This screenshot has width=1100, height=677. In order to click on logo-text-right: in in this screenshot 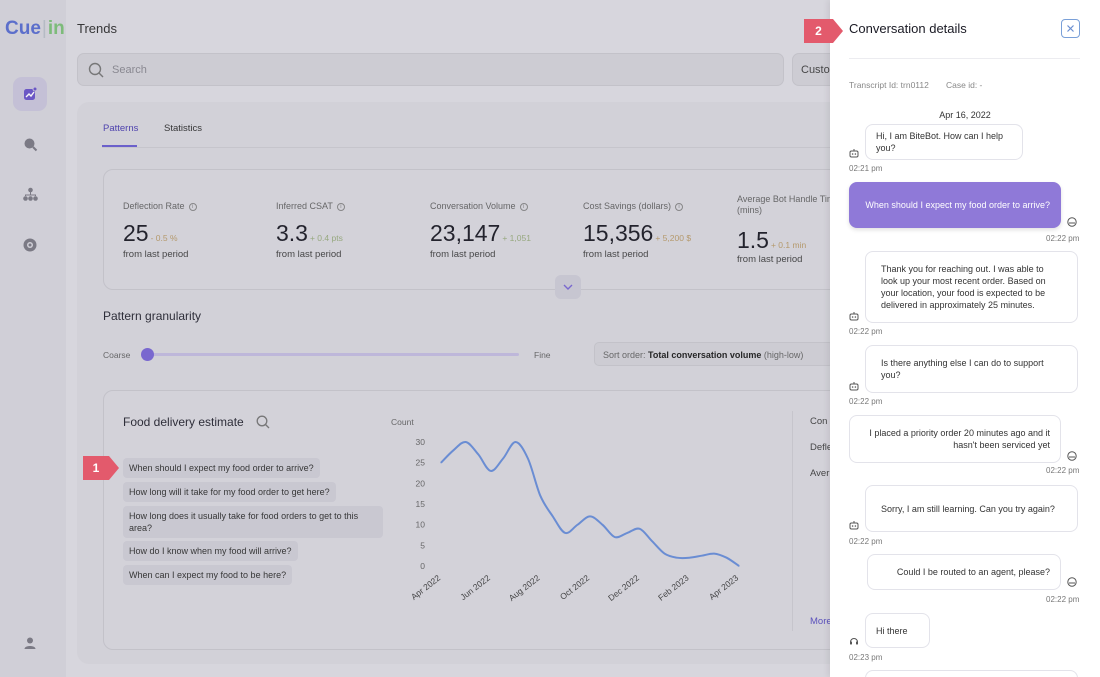, I will do `click(56, 28)`.